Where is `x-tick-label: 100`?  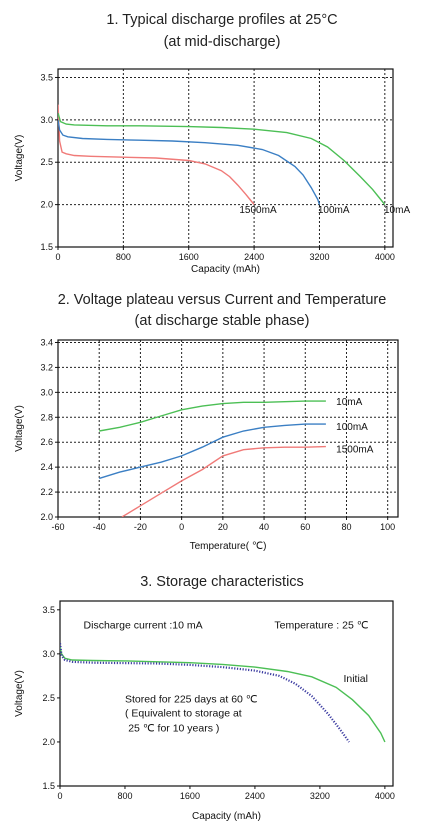 x-tick-label: 100 is located at coordinates (387, 527).